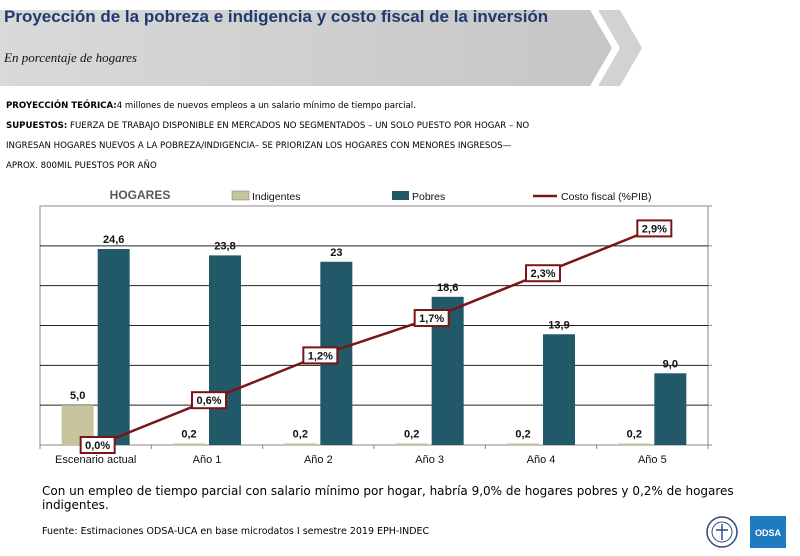 The image size is (800, 556). What do you see at coordinates (652, 460) in the screenshot?
I see `x-tick-label: Año 5` at bounding box center [652, 460].